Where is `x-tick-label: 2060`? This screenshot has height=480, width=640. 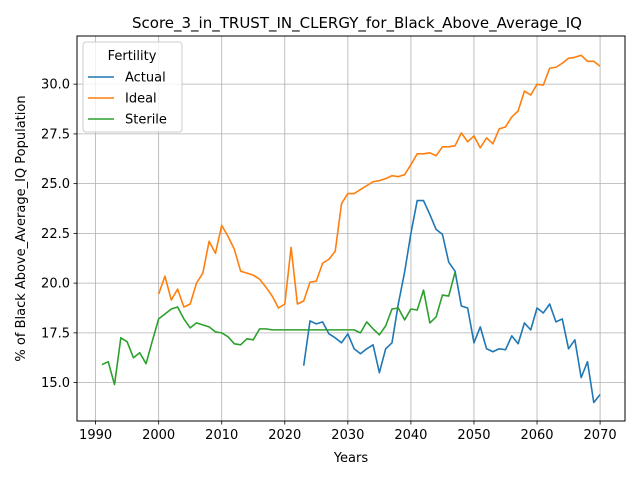 x-tick-label: 2060 is located at coordinates (536, 435).